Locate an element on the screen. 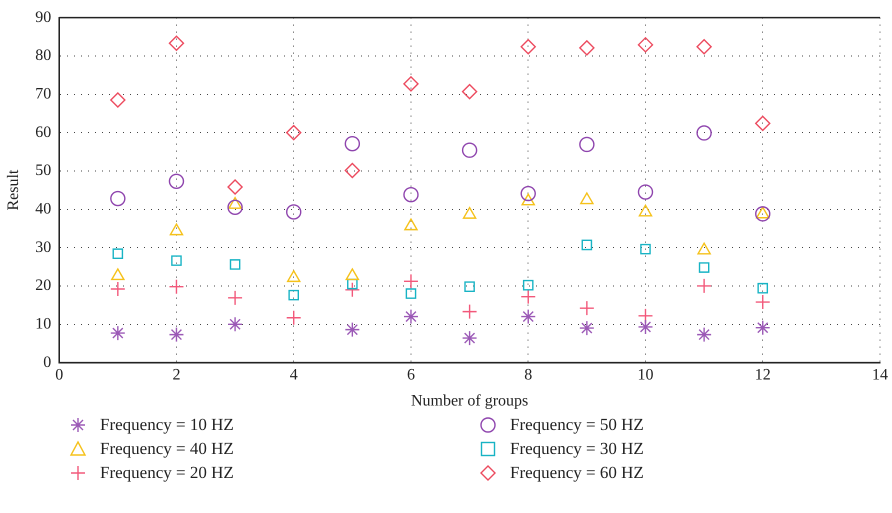 Image resolution: width=892 pixels, height=513 pixels. legend-label: Frequency = 50 HZ is located at coordinates (577, 425).